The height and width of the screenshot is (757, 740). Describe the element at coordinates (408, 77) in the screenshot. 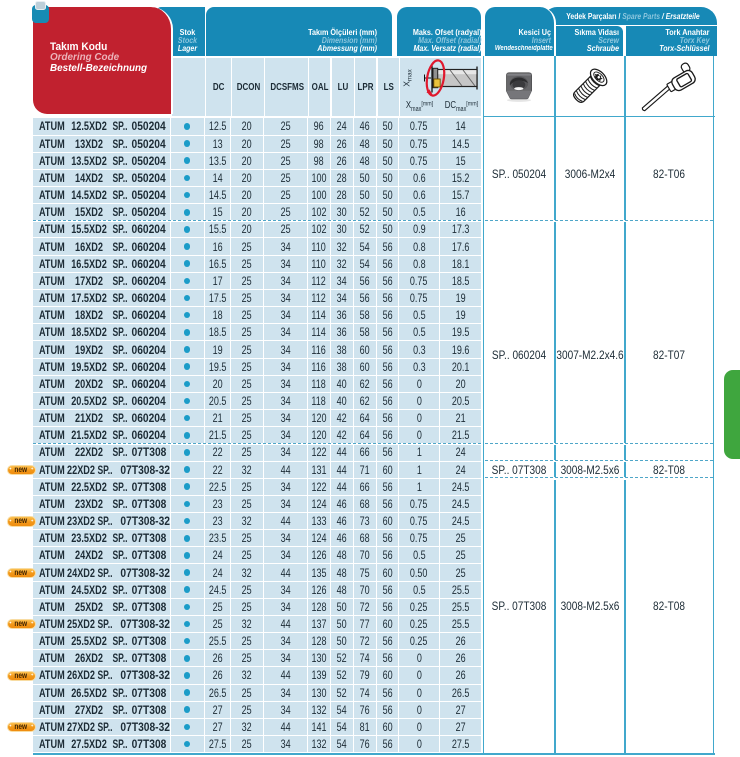

I see `svg-text: Xmax` at that location.